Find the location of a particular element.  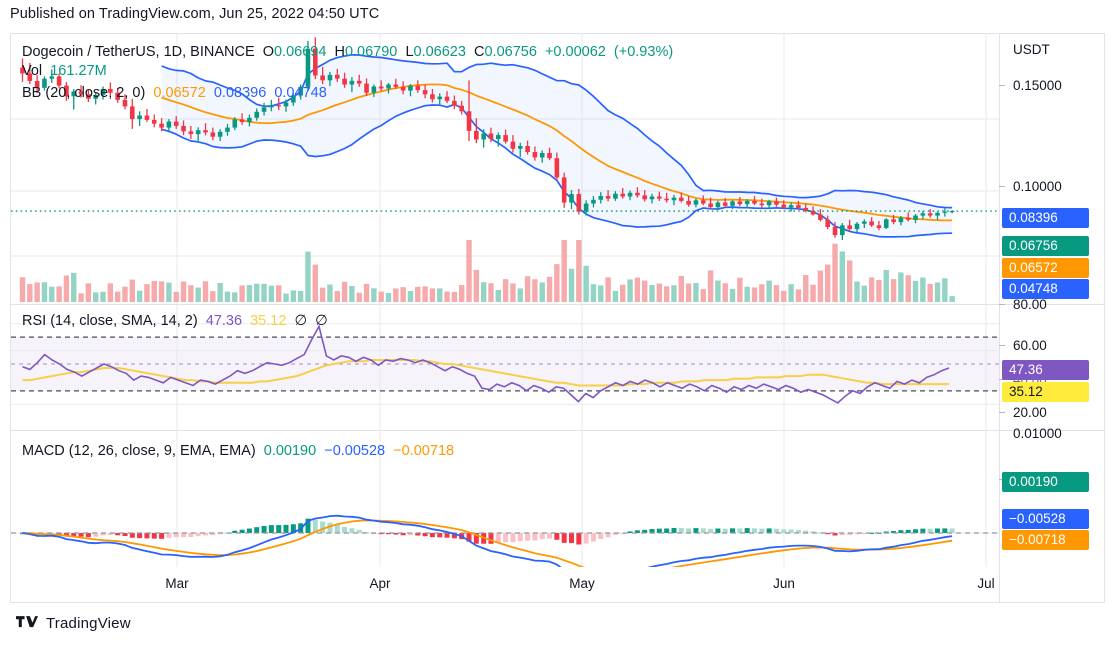

rsi-grid is located at coordinates (581, 367).